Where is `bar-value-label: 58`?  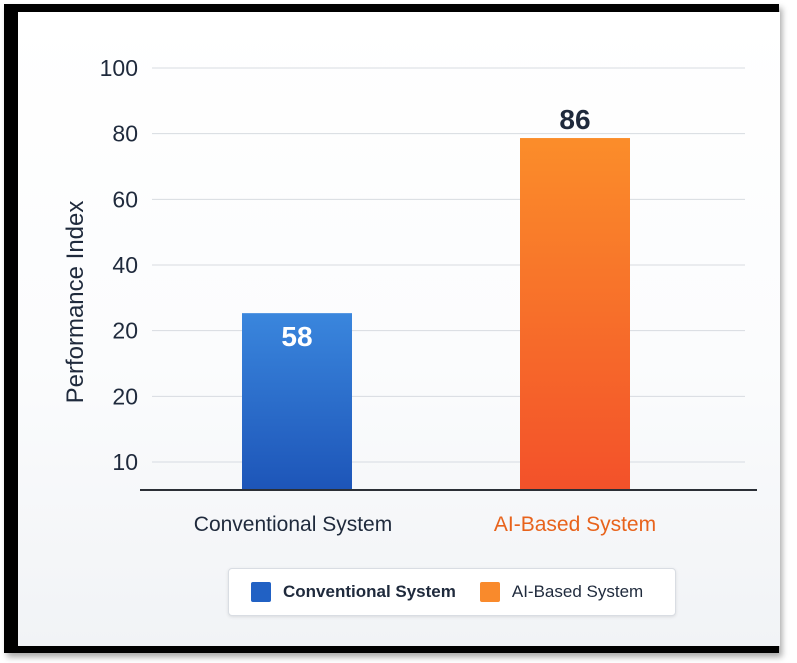 bar-value-label: 58 is located at coordinates (296, 336).